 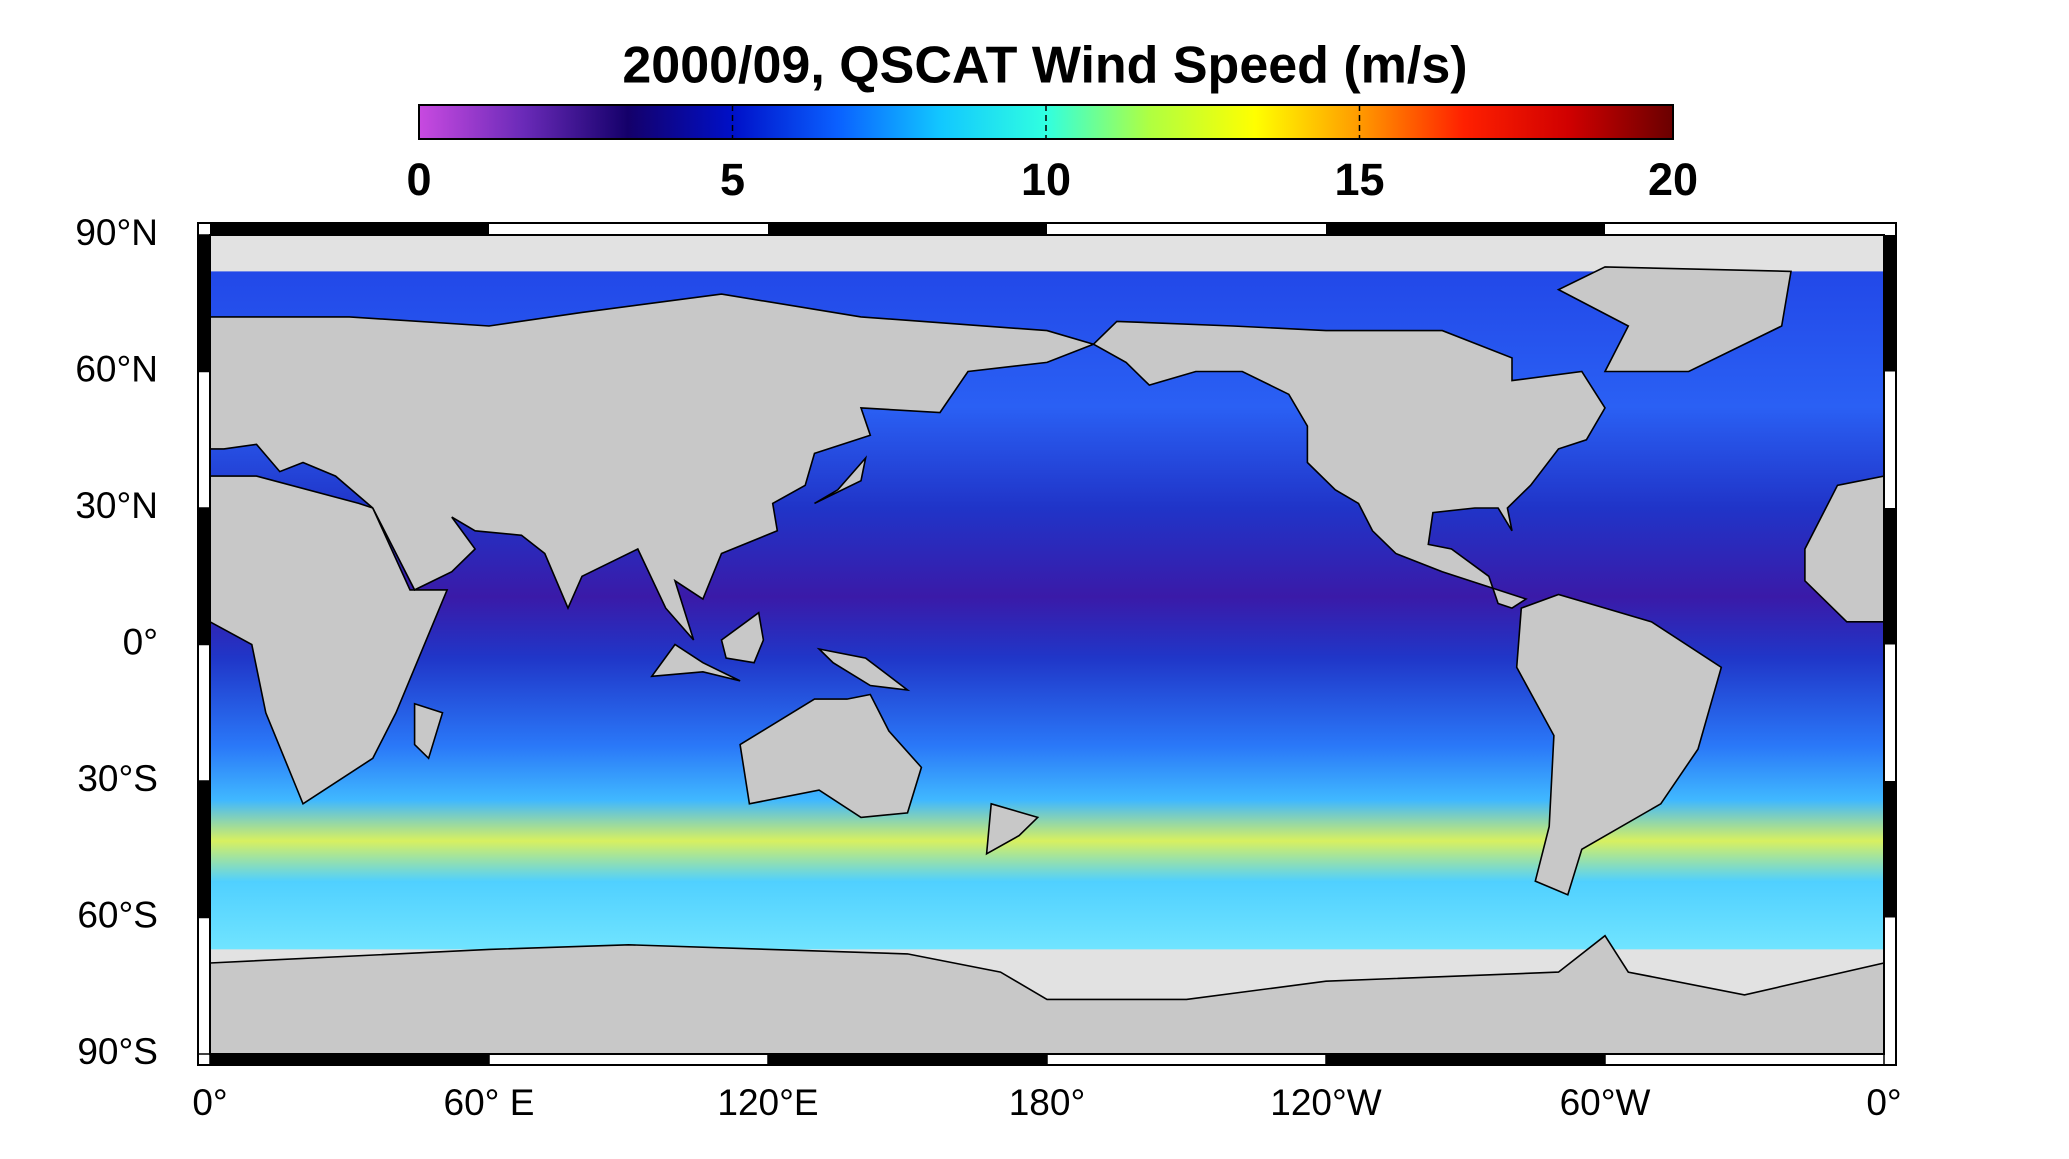 What do you see at coordinates (732, 179) in the screenshot?
I see `colorbar-tick-label: 5` at bounding box center [732, 179].